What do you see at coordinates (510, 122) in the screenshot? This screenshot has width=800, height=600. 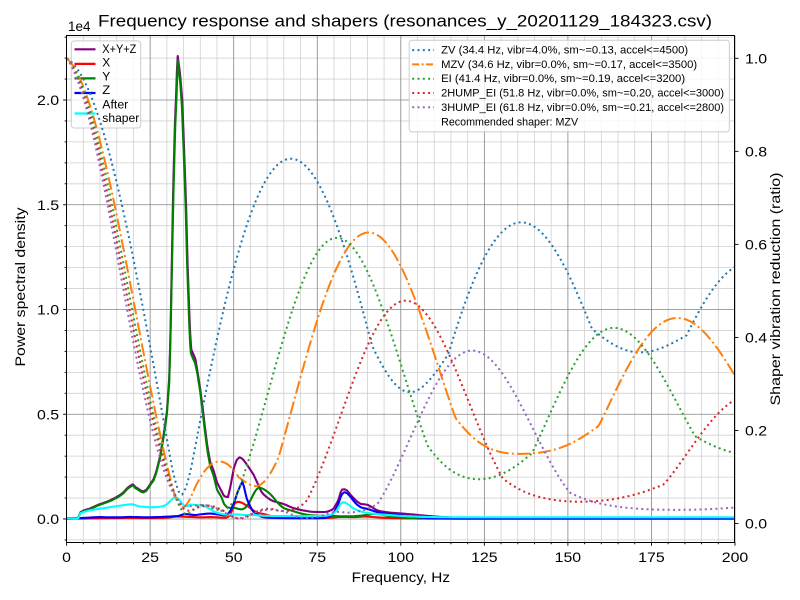 I see `svg-text: Recommended shaper: MZV` at bounding box center [510, 122].